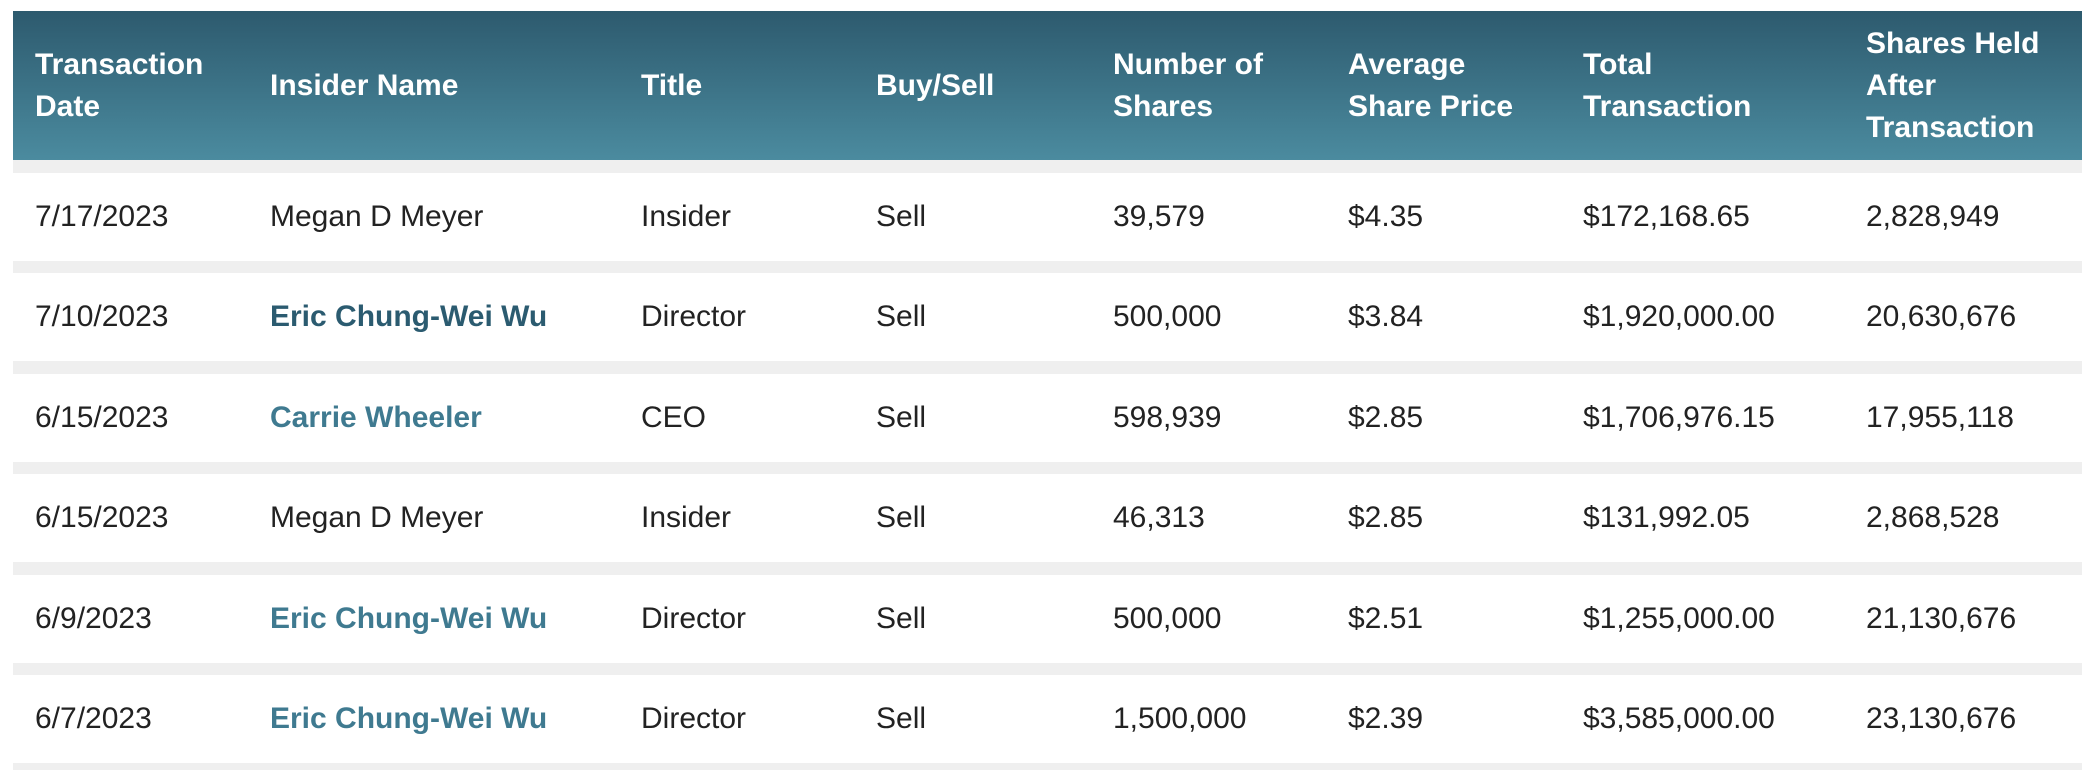 The image size is (2082, 770). What do you see at coordinates (1386, 718) in the screenshot?
I see `cell-avg-price: $2.39` at bounding box center [1386, 718].